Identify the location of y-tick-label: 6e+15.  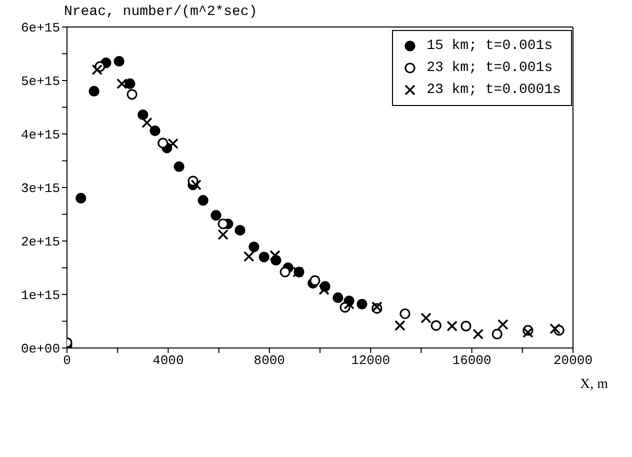
(40, 28).